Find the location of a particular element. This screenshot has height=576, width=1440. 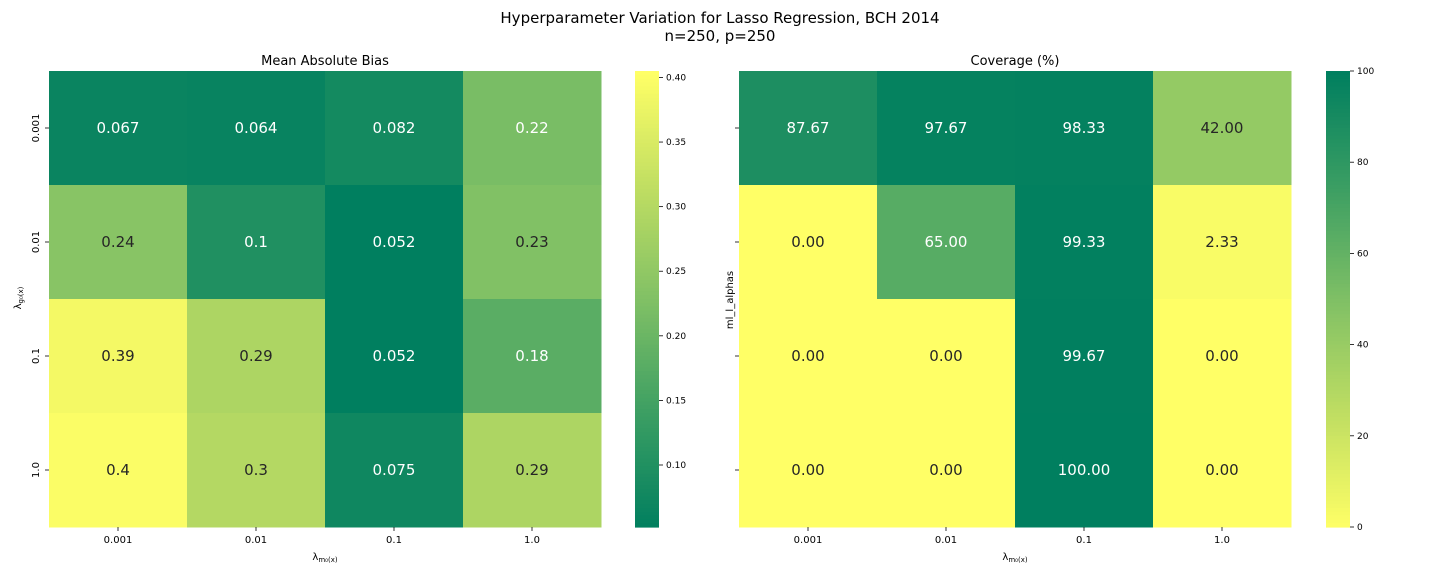

heatmap-cell-label: 0.052 is located at coordinates (394, 356).